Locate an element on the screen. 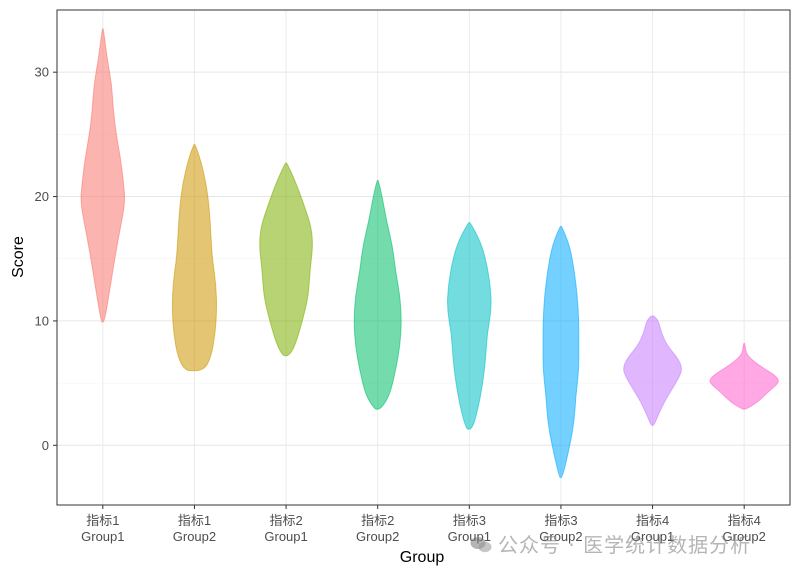 This screenshot has width=798, height=575. y-axis-title: Score is located at coordinates (18, 257).